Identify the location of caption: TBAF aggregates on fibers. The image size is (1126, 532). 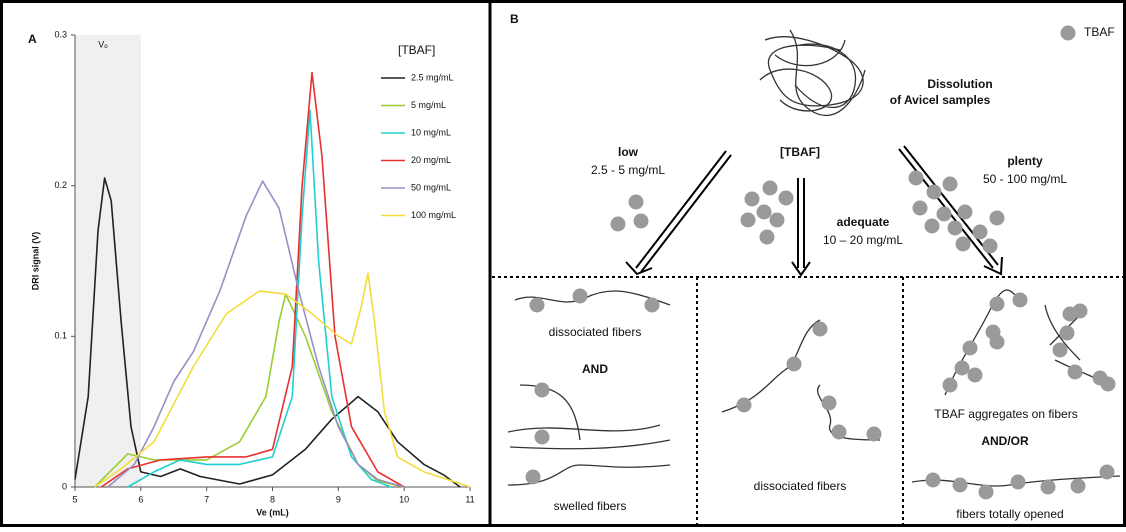
(1005, 414).